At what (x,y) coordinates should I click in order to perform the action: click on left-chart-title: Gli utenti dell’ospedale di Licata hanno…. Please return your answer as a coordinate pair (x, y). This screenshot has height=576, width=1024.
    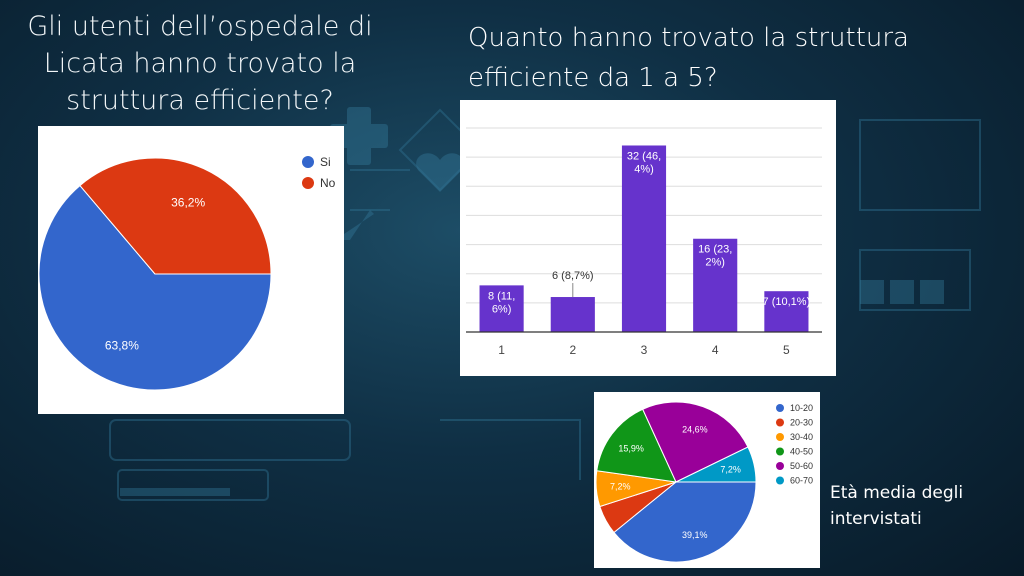
    Looking at the image, I should click on (200, 63).